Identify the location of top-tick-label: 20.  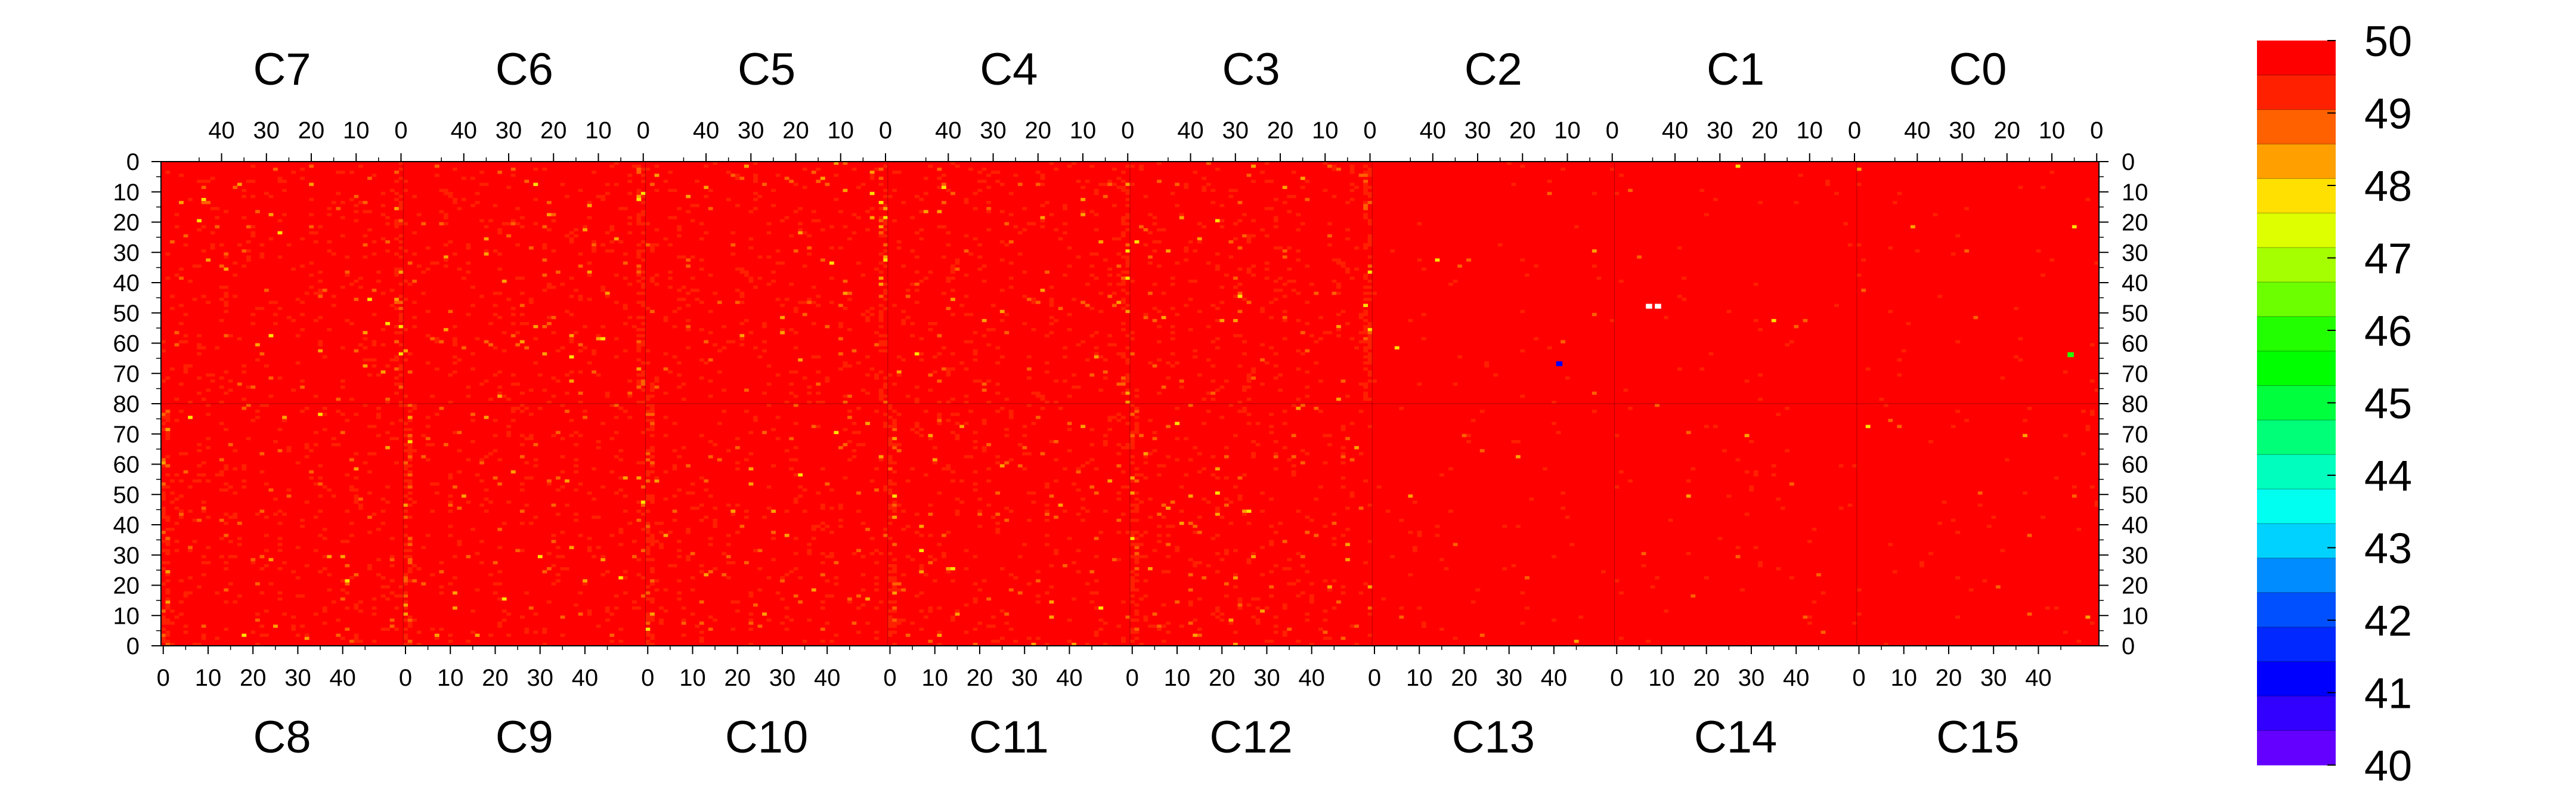
(1523, 131).